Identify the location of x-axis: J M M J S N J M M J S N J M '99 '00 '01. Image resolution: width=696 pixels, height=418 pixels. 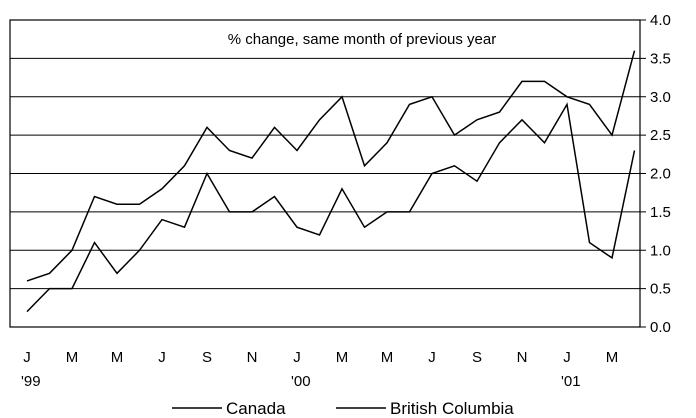
(319, 369).